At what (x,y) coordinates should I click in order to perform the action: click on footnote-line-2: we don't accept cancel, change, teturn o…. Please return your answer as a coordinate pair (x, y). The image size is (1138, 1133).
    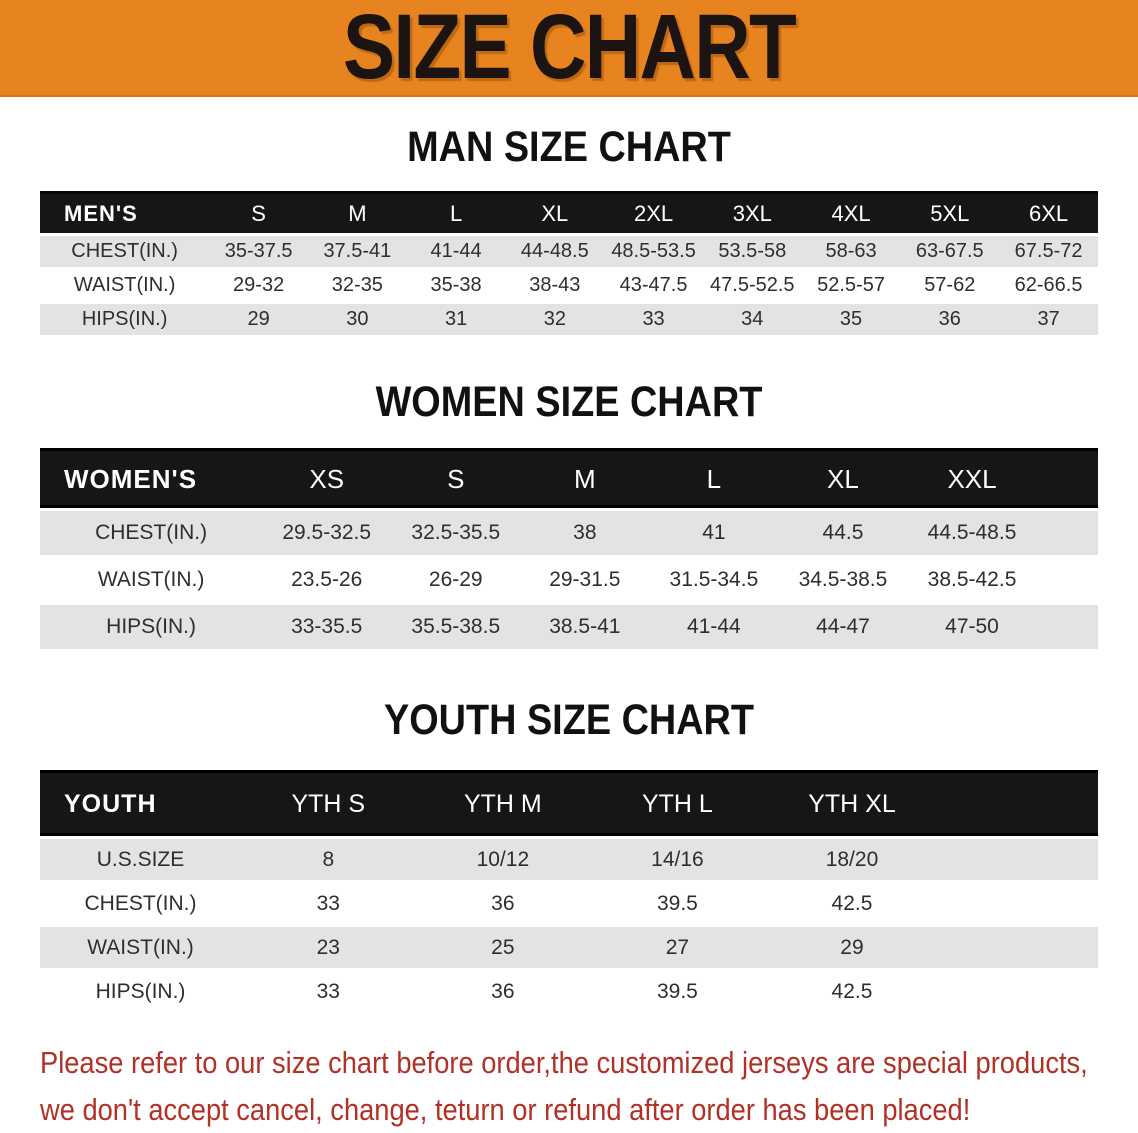
    Looking at the image, I should click on (505, 1109).